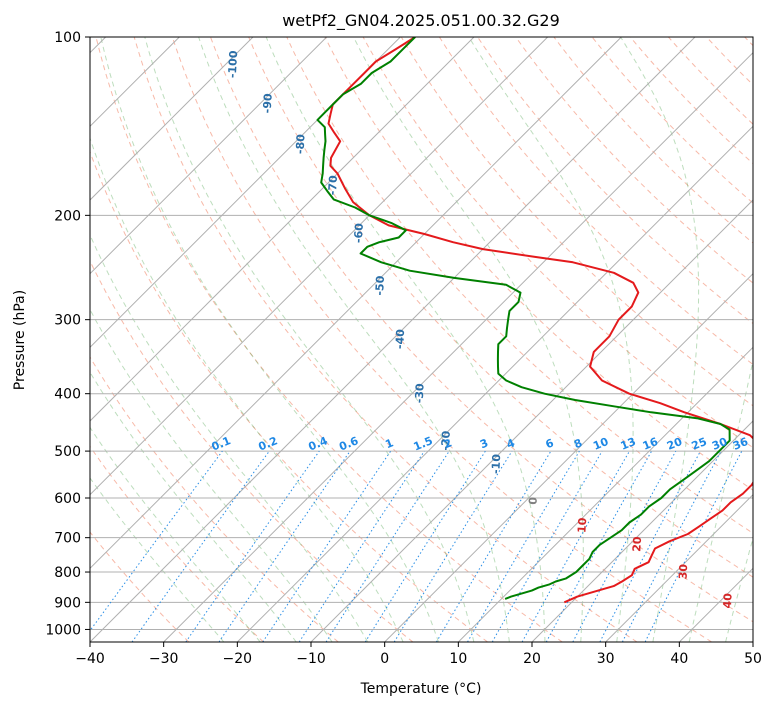 This screenshot has width=775, height=708. Describe the element at coordinates (650, 444) in the screenshot. I see `mixing-ratio-label: 16` at that location.